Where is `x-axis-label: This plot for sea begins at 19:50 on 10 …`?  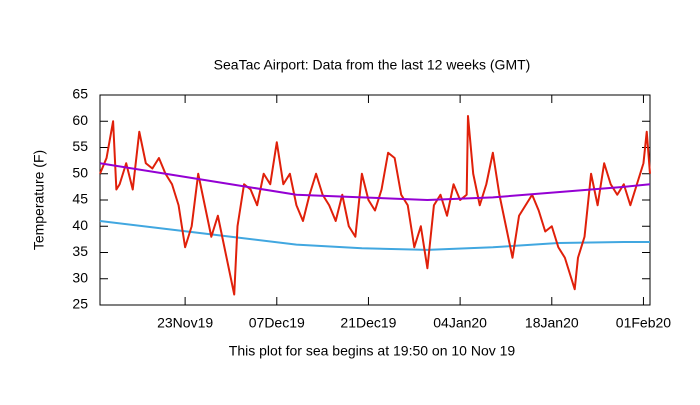
x-axis-label: This plot for sea begins at 19:50 on 10 … is located at coordinates (372, 351).